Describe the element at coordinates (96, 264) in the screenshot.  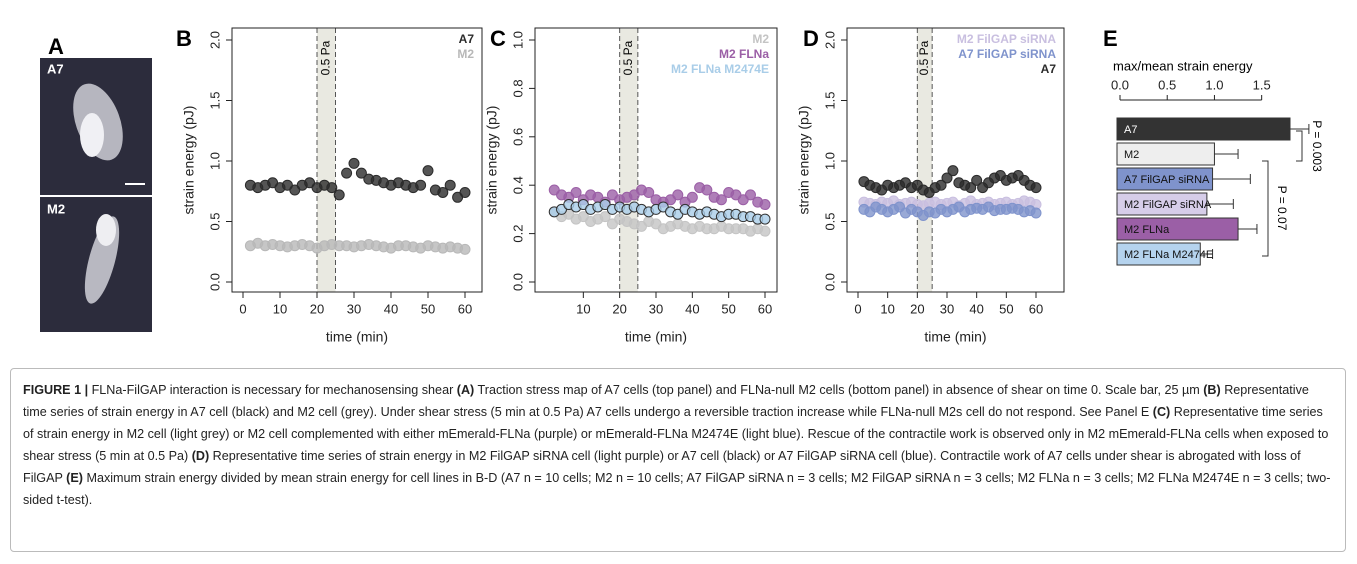
I see `micrograph: M2` at that location.